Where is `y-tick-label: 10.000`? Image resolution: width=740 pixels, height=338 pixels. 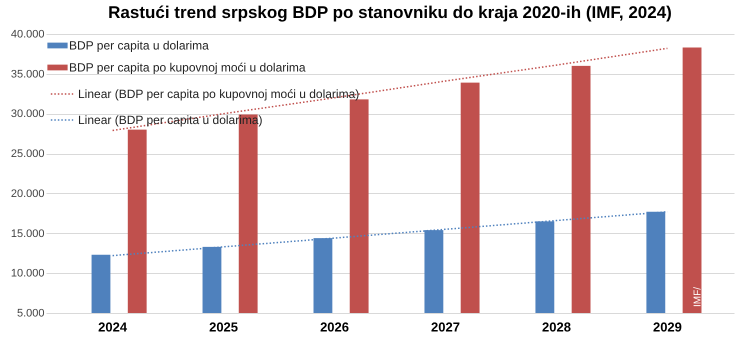 y-tick-label: 10.000 is located at coordinates (27, 274).